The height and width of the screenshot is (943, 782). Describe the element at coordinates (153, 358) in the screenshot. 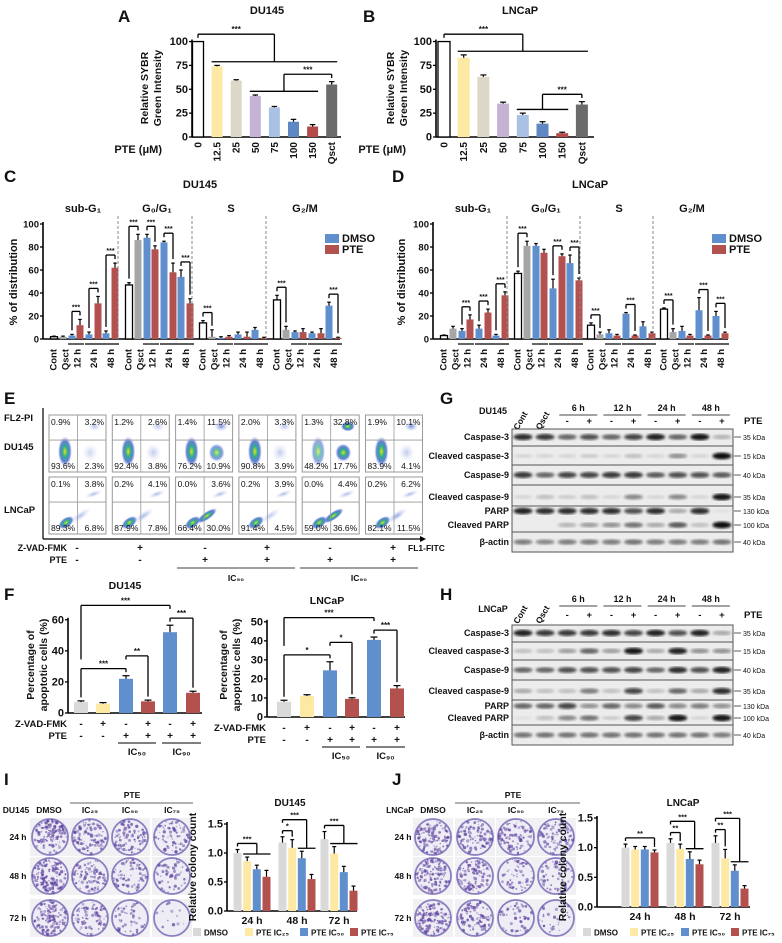

I see `x-tick-label: 12 h` at that location.